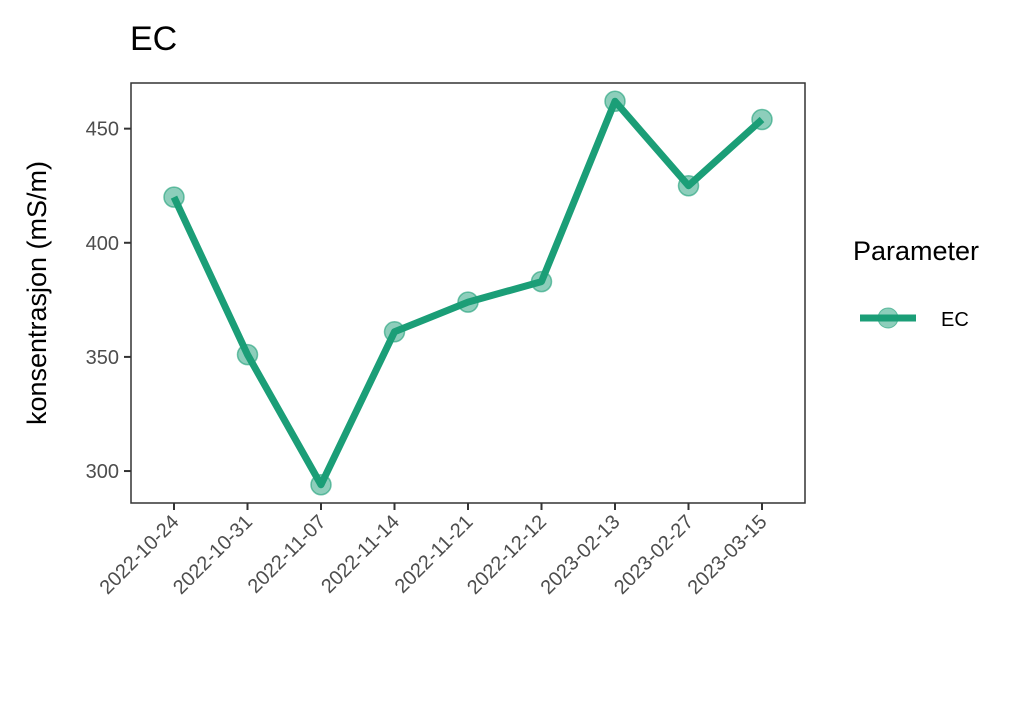  I want to click on legend: Parameter EC, so click(916, 283).